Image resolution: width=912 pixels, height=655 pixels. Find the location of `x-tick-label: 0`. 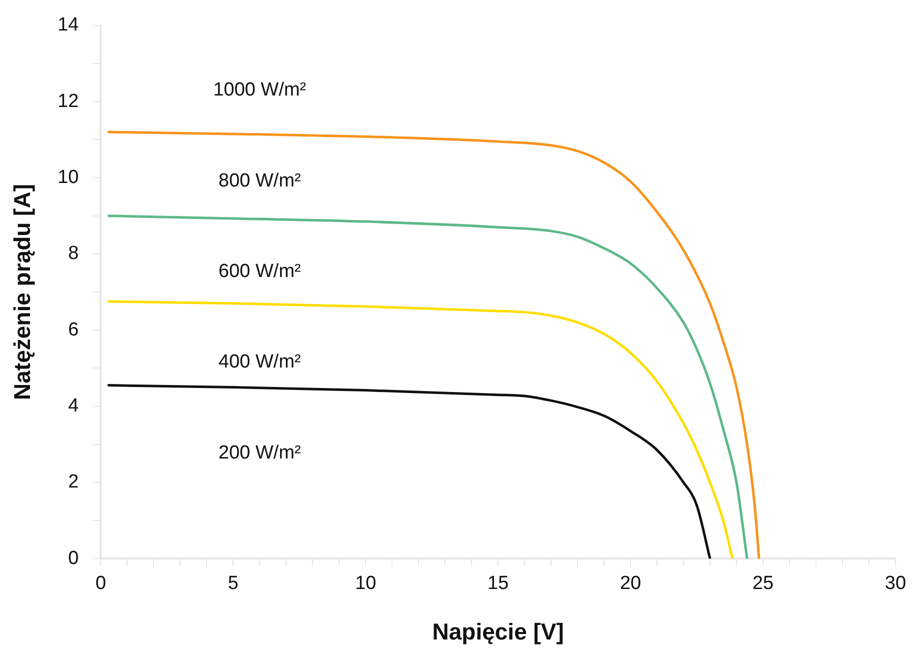

x-tick-label: 0 is located at coordinates (100, 583).